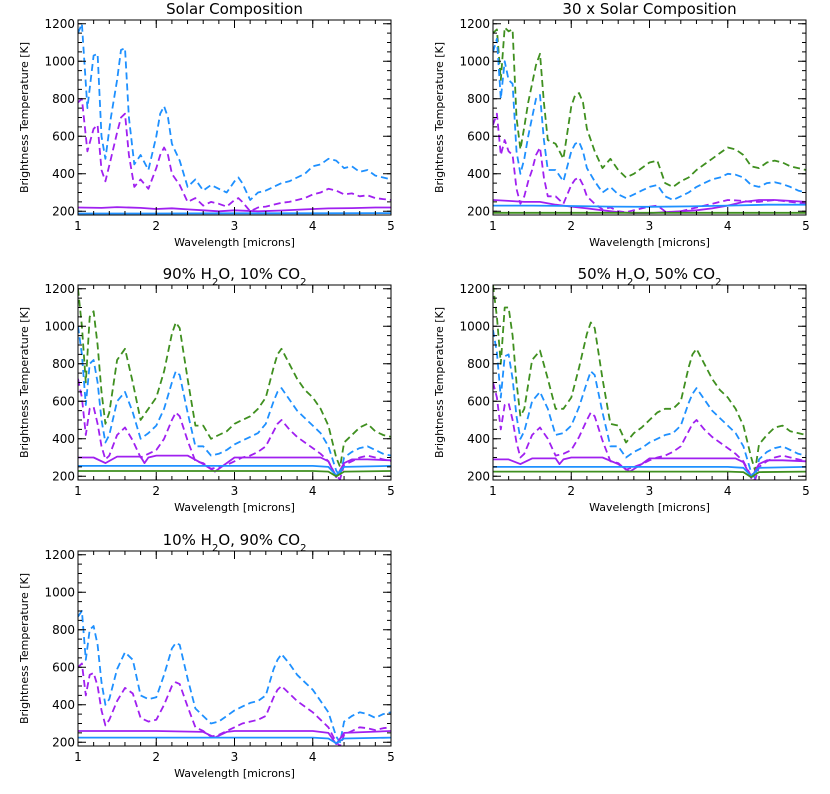 The image size is (830, 794). Describe the element at coordinates (63, 667) in the screenshot. I see `chart-5-ytick-label: 600` at that location.